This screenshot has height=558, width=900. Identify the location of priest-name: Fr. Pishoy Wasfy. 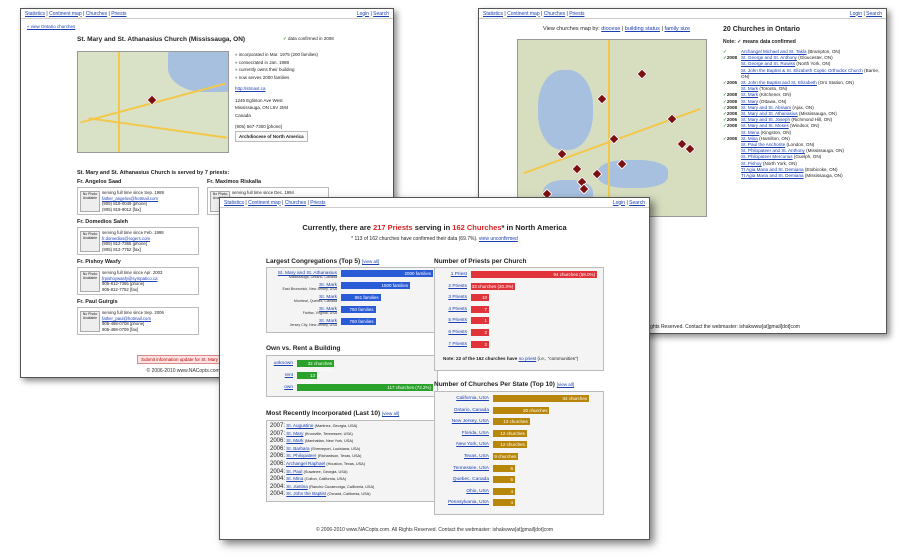
(99, 262).